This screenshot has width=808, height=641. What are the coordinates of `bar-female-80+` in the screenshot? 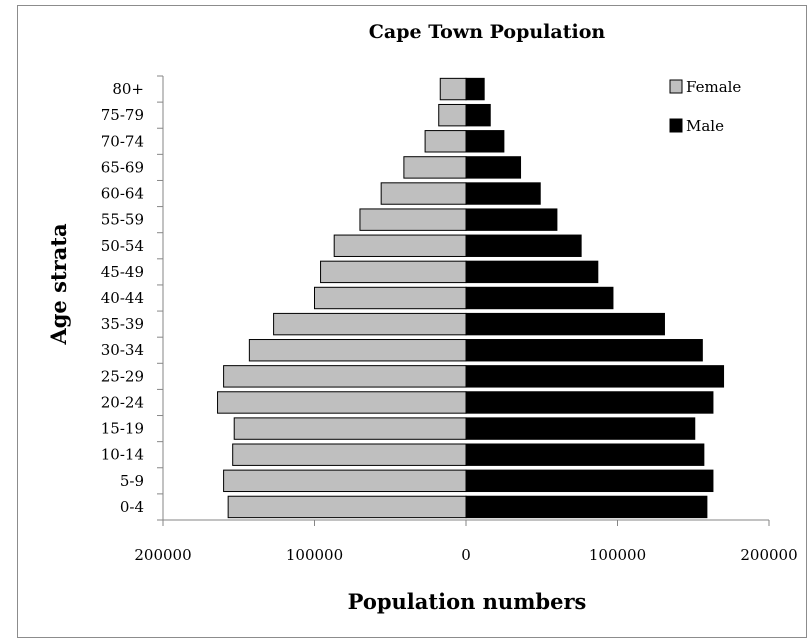 It's located at (453, 89).